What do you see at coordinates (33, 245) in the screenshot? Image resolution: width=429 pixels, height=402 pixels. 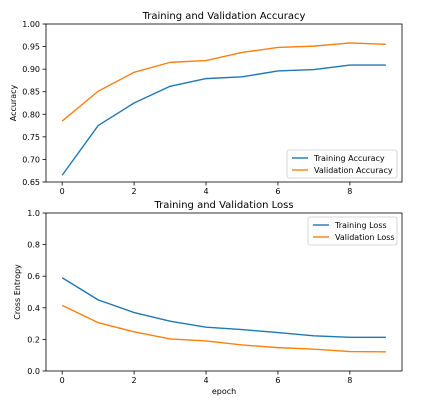 I see `loss-y-tick-label: 0.8` at bounding box center [33, 245].